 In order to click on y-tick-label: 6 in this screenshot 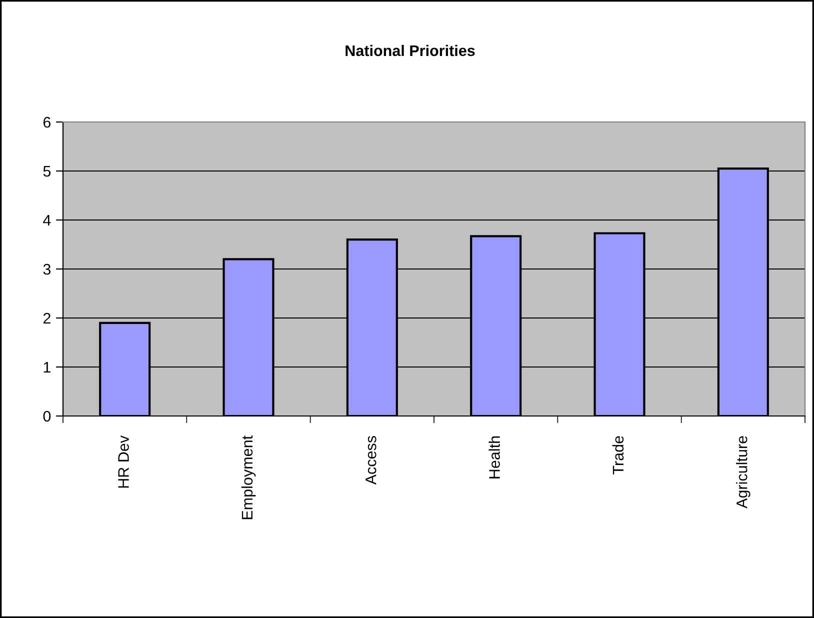, I will do `click(47, 122)`.